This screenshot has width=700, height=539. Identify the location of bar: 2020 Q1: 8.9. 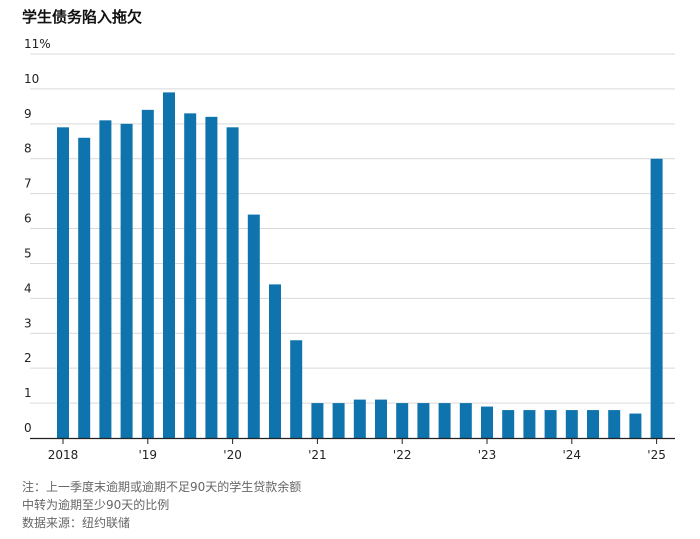
(232, 283).